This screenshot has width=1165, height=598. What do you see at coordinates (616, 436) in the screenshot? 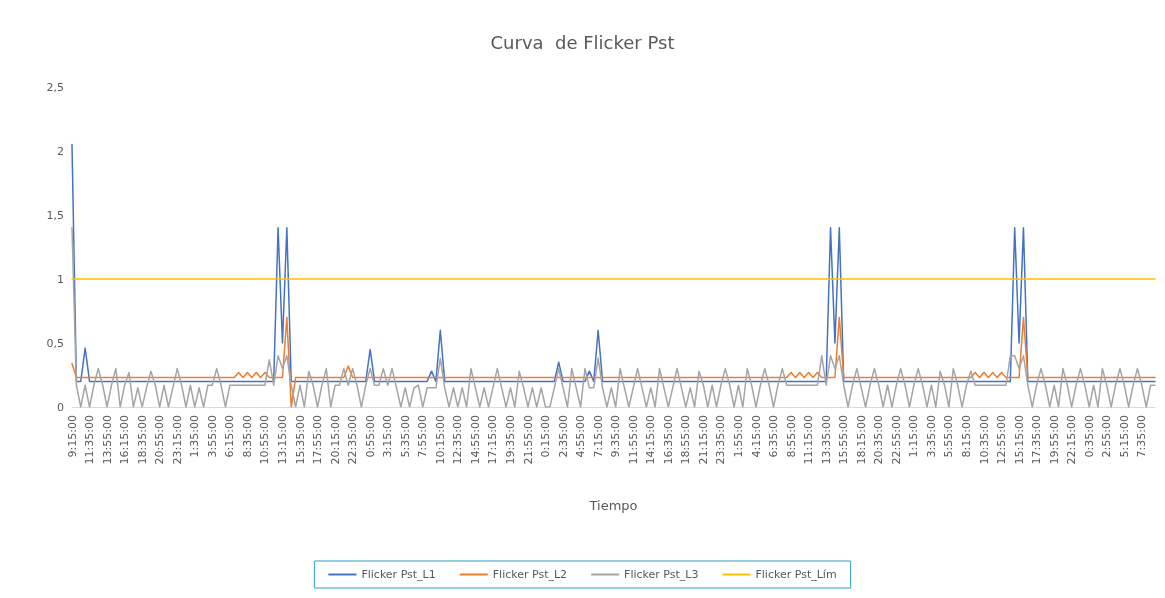
I see `x-tick-label: 9:35:00` at bounding box center [616, 436].